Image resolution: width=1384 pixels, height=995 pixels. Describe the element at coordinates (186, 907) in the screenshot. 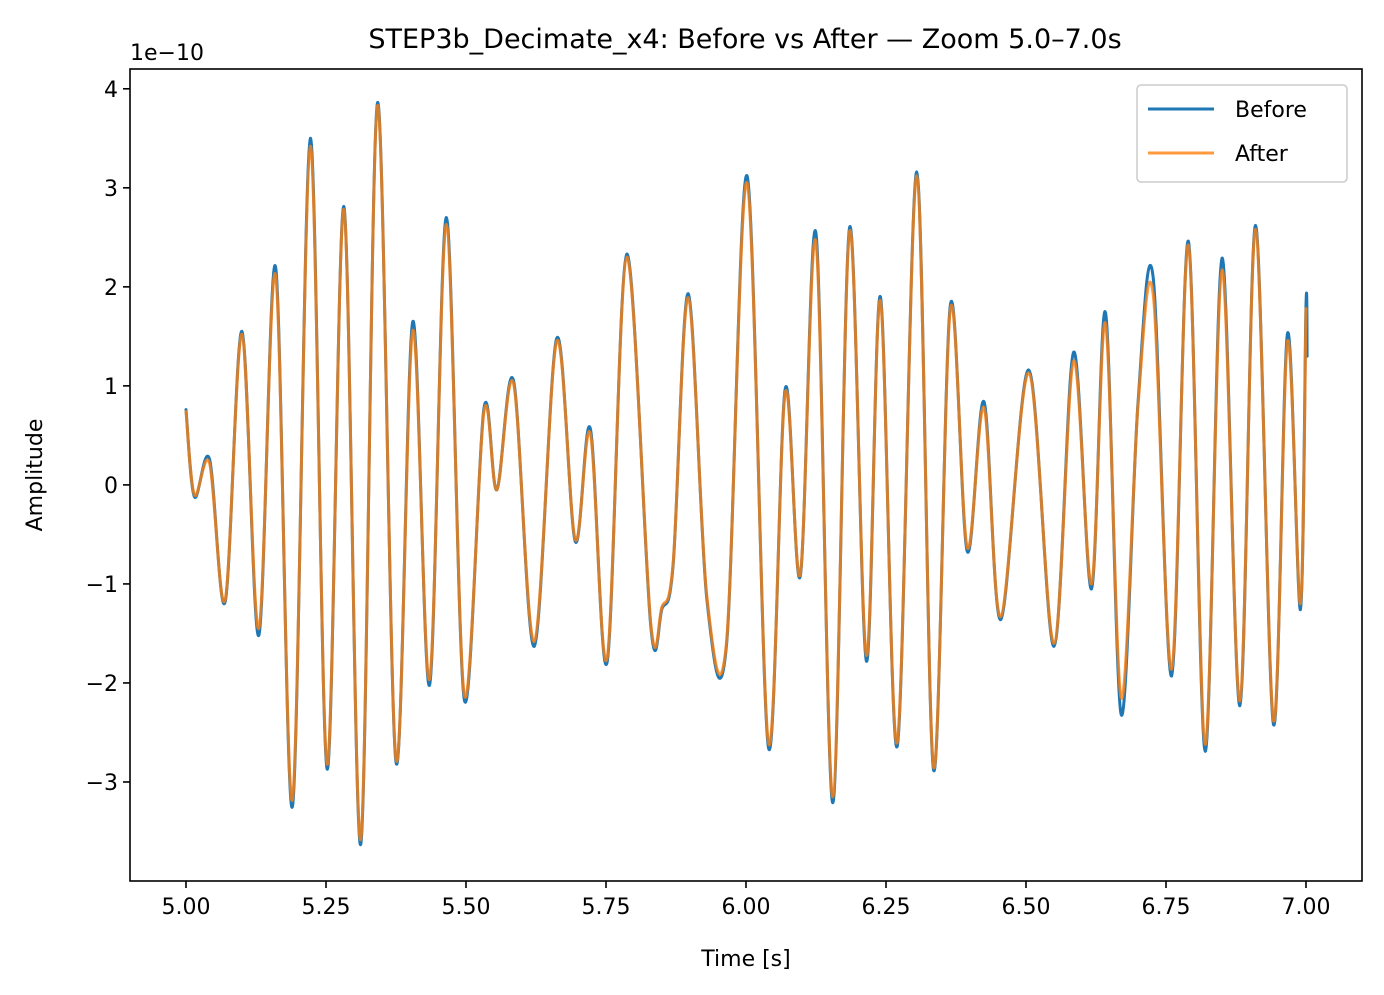

I see `x-tick-label: 5.00` at that location.